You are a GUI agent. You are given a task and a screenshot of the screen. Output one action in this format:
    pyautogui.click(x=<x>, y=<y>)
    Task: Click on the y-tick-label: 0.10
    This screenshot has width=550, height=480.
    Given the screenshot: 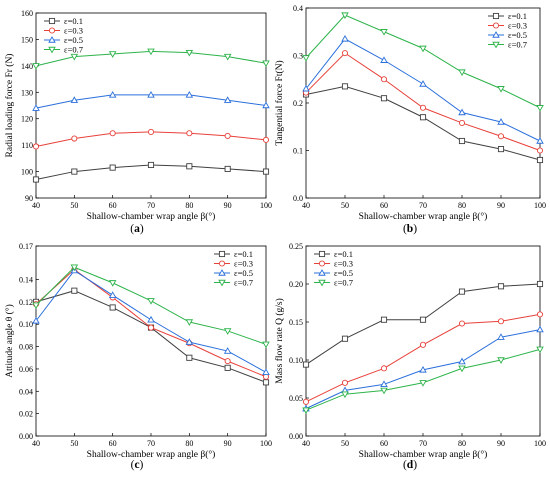 What is the action you would take?
    pyautogui.click(x=26, y=324)
    